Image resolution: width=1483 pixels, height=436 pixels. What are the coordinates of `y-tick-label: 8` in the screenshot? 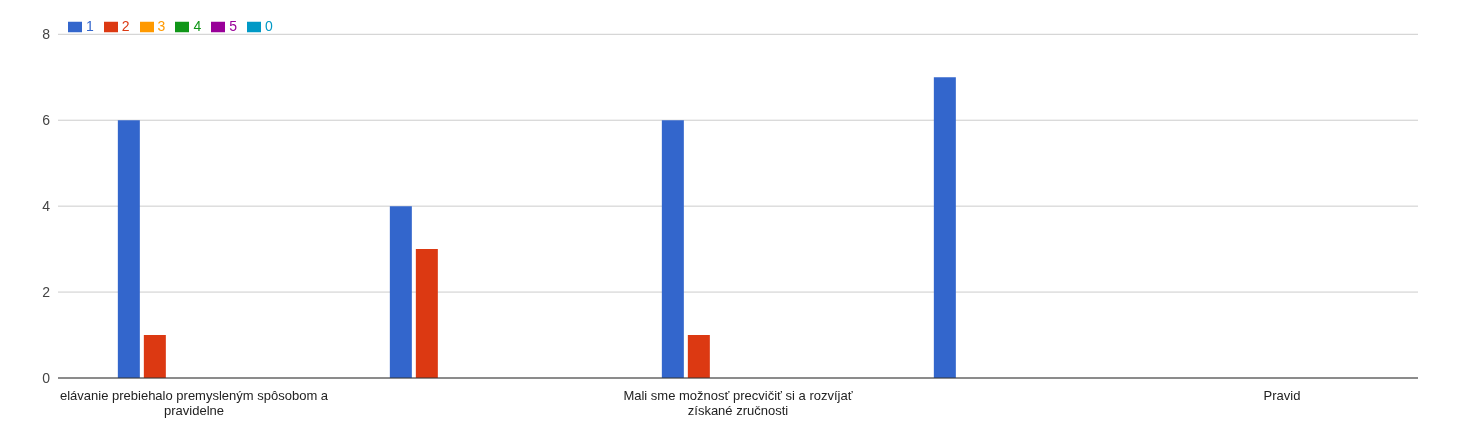 It's located at (46, 34).